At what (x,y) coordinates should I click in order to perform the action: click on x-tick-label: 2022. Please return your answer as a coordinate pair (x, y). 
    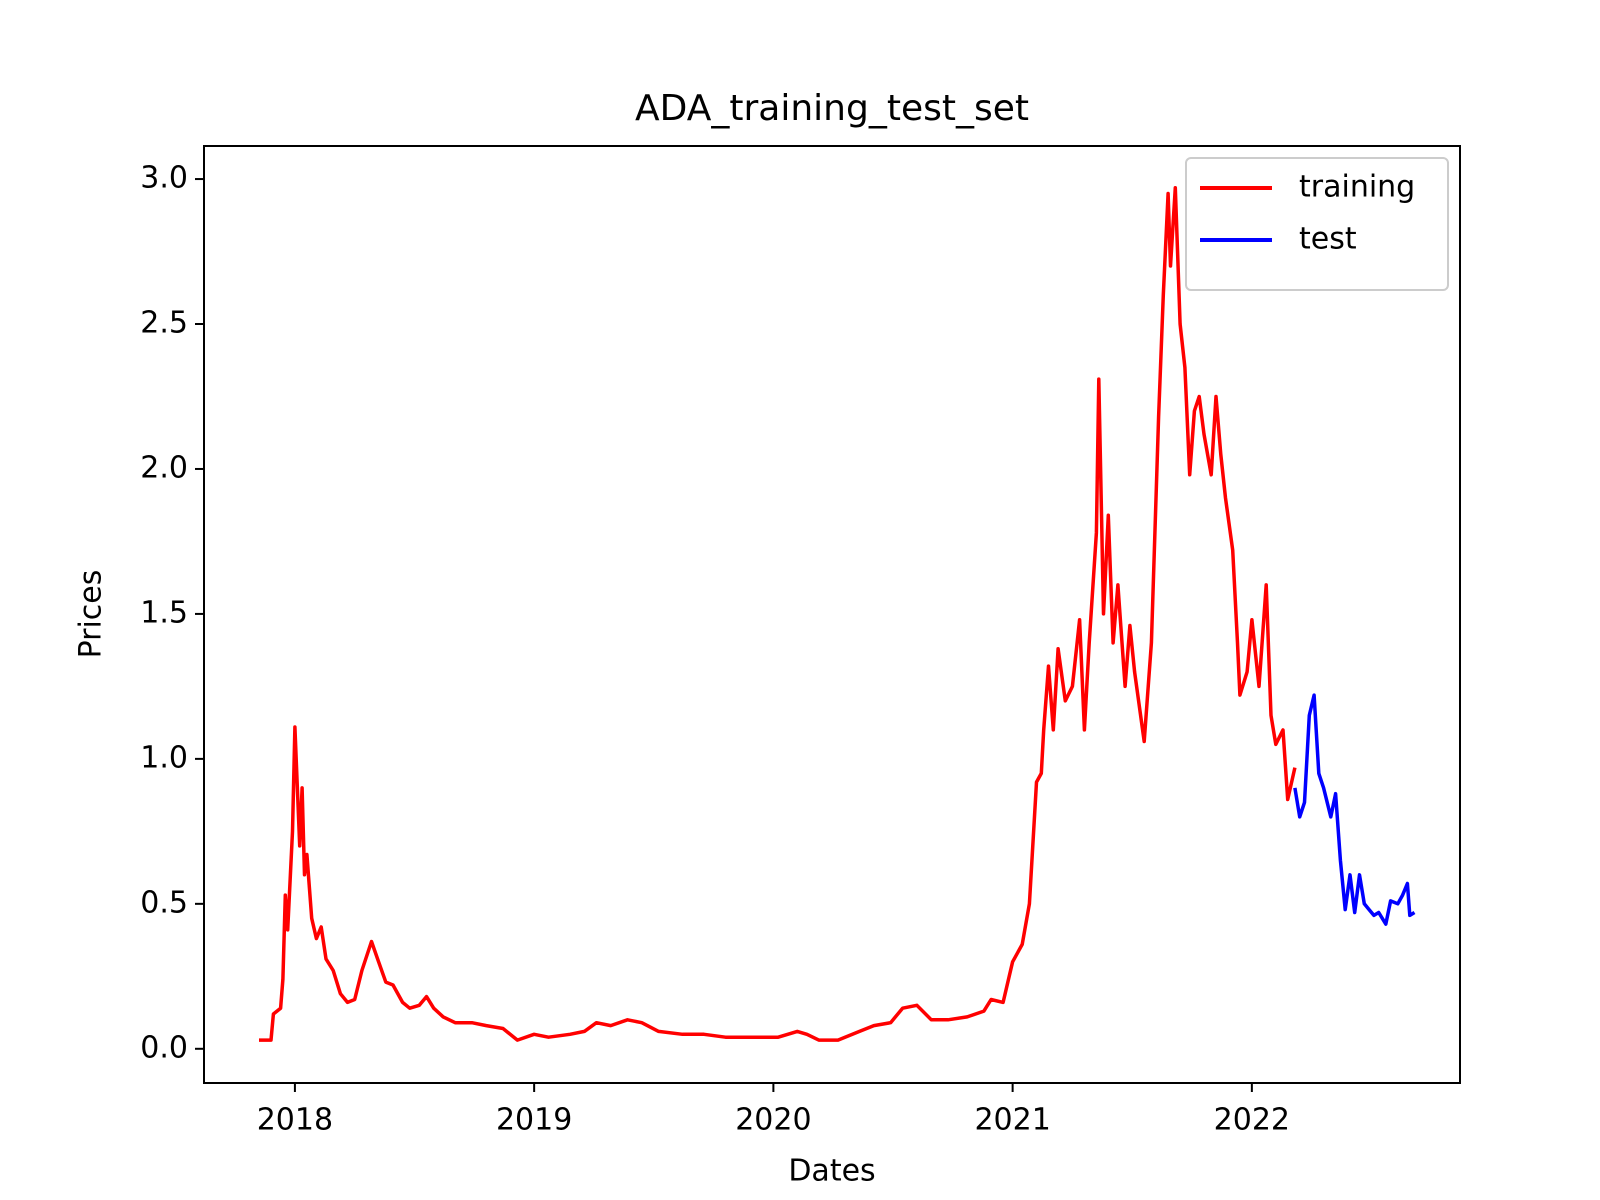
    Looking at the image, I should click on (1252, 1120).